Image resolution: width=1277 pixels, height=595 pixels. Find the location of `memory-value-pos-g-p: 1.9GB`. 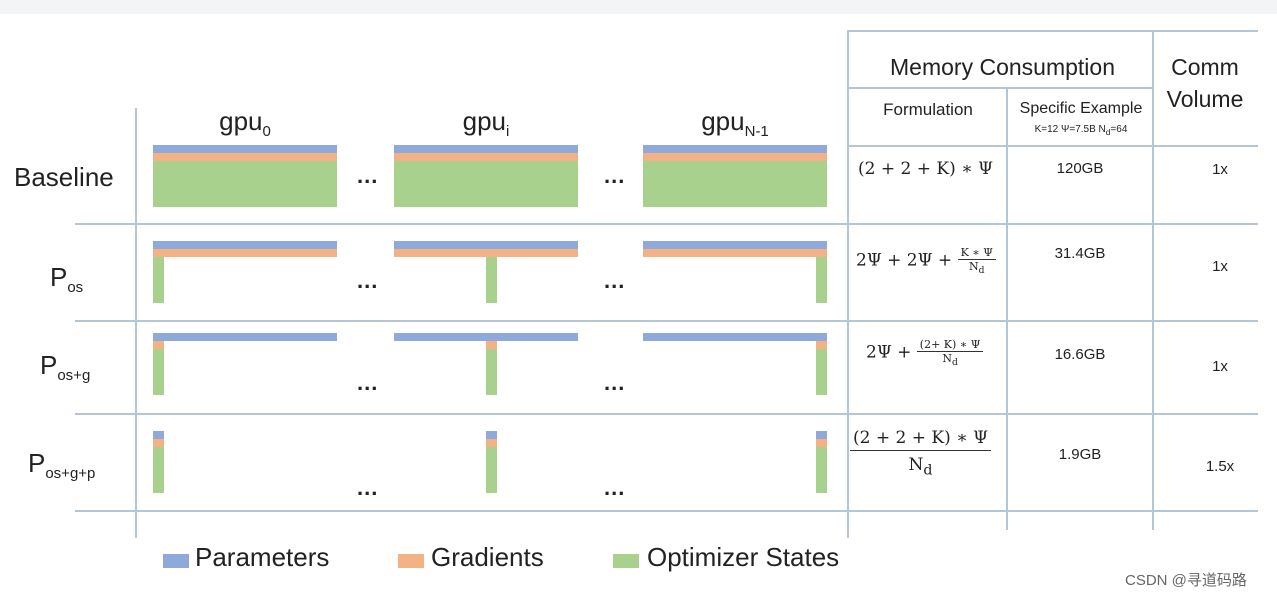

memory-value-pos-g-p: 1.9GB is located at coordinates (1080, 454).